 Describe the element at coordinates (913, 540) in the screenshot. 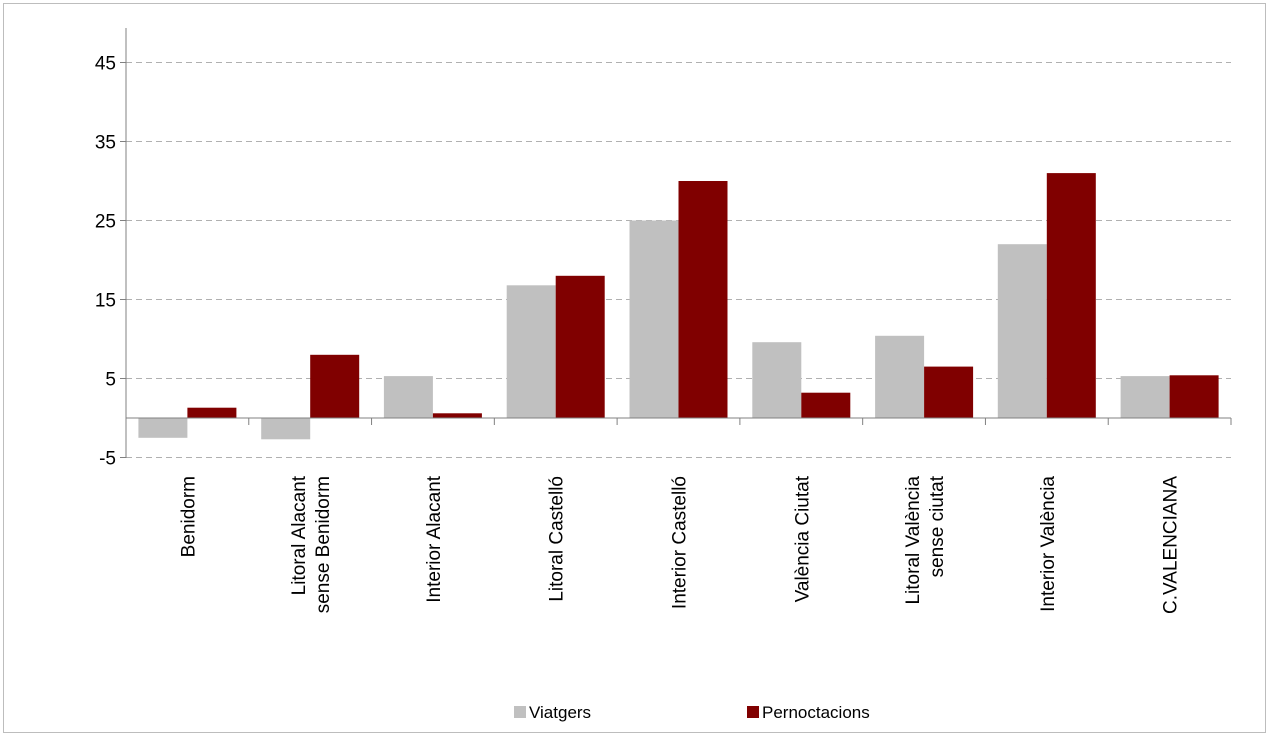

I see `category-label: Litoral València` at that location.